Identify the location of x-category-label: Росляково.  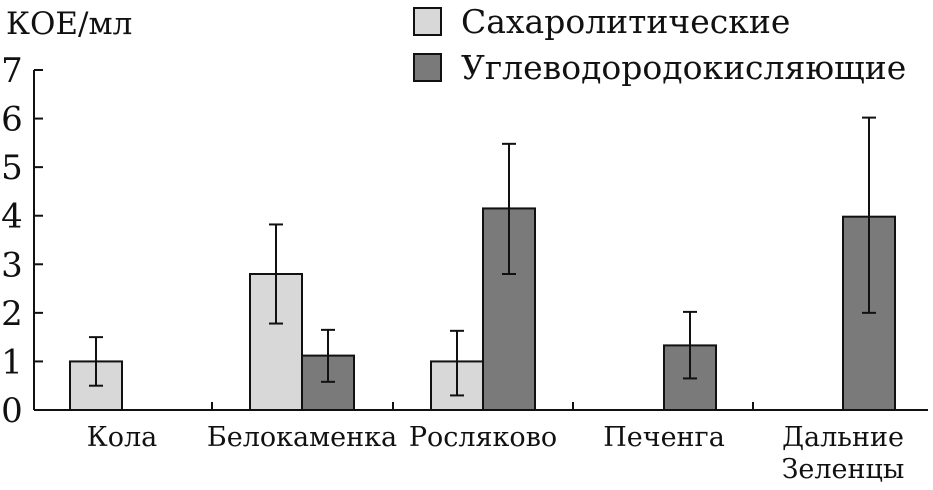
(483, 437).